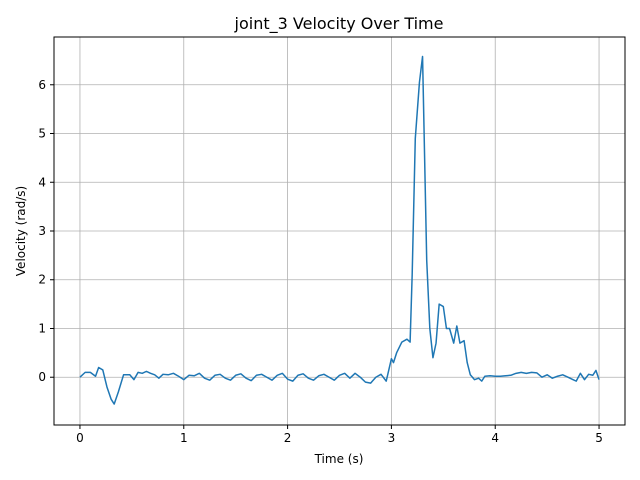 This screenshot has height=480, width=640. What do you see at coordinates (392, 438) in the screenshot?
I see `x-tick-label: 3` at bounding box center [392, 438].